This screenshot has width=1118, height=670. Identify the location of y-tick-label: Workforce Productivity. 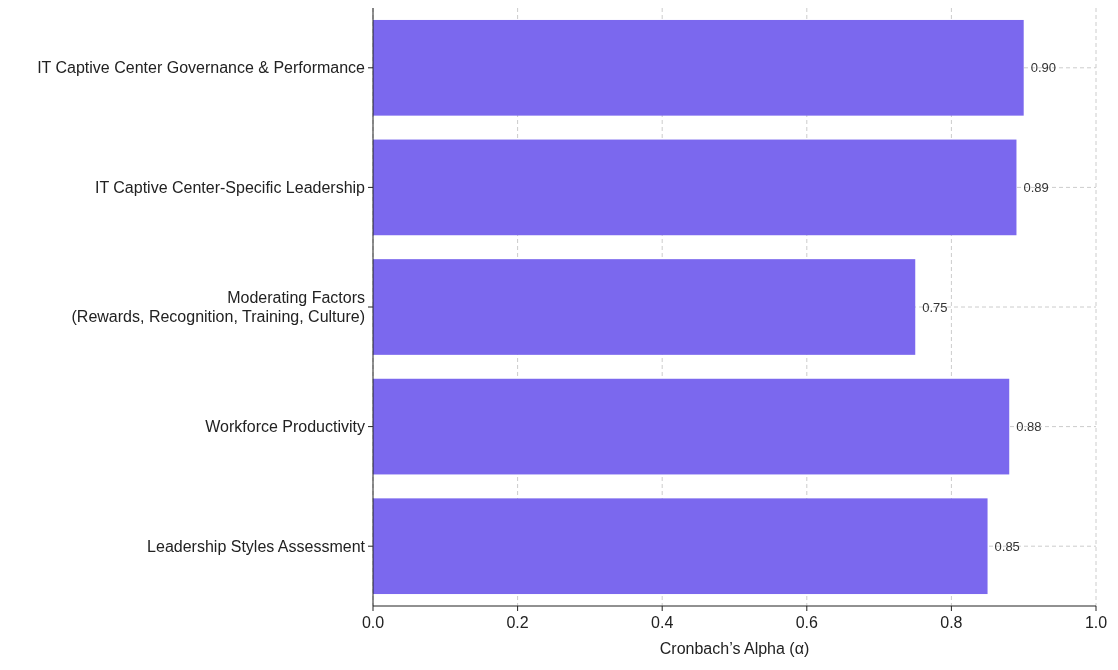
(285, 427).